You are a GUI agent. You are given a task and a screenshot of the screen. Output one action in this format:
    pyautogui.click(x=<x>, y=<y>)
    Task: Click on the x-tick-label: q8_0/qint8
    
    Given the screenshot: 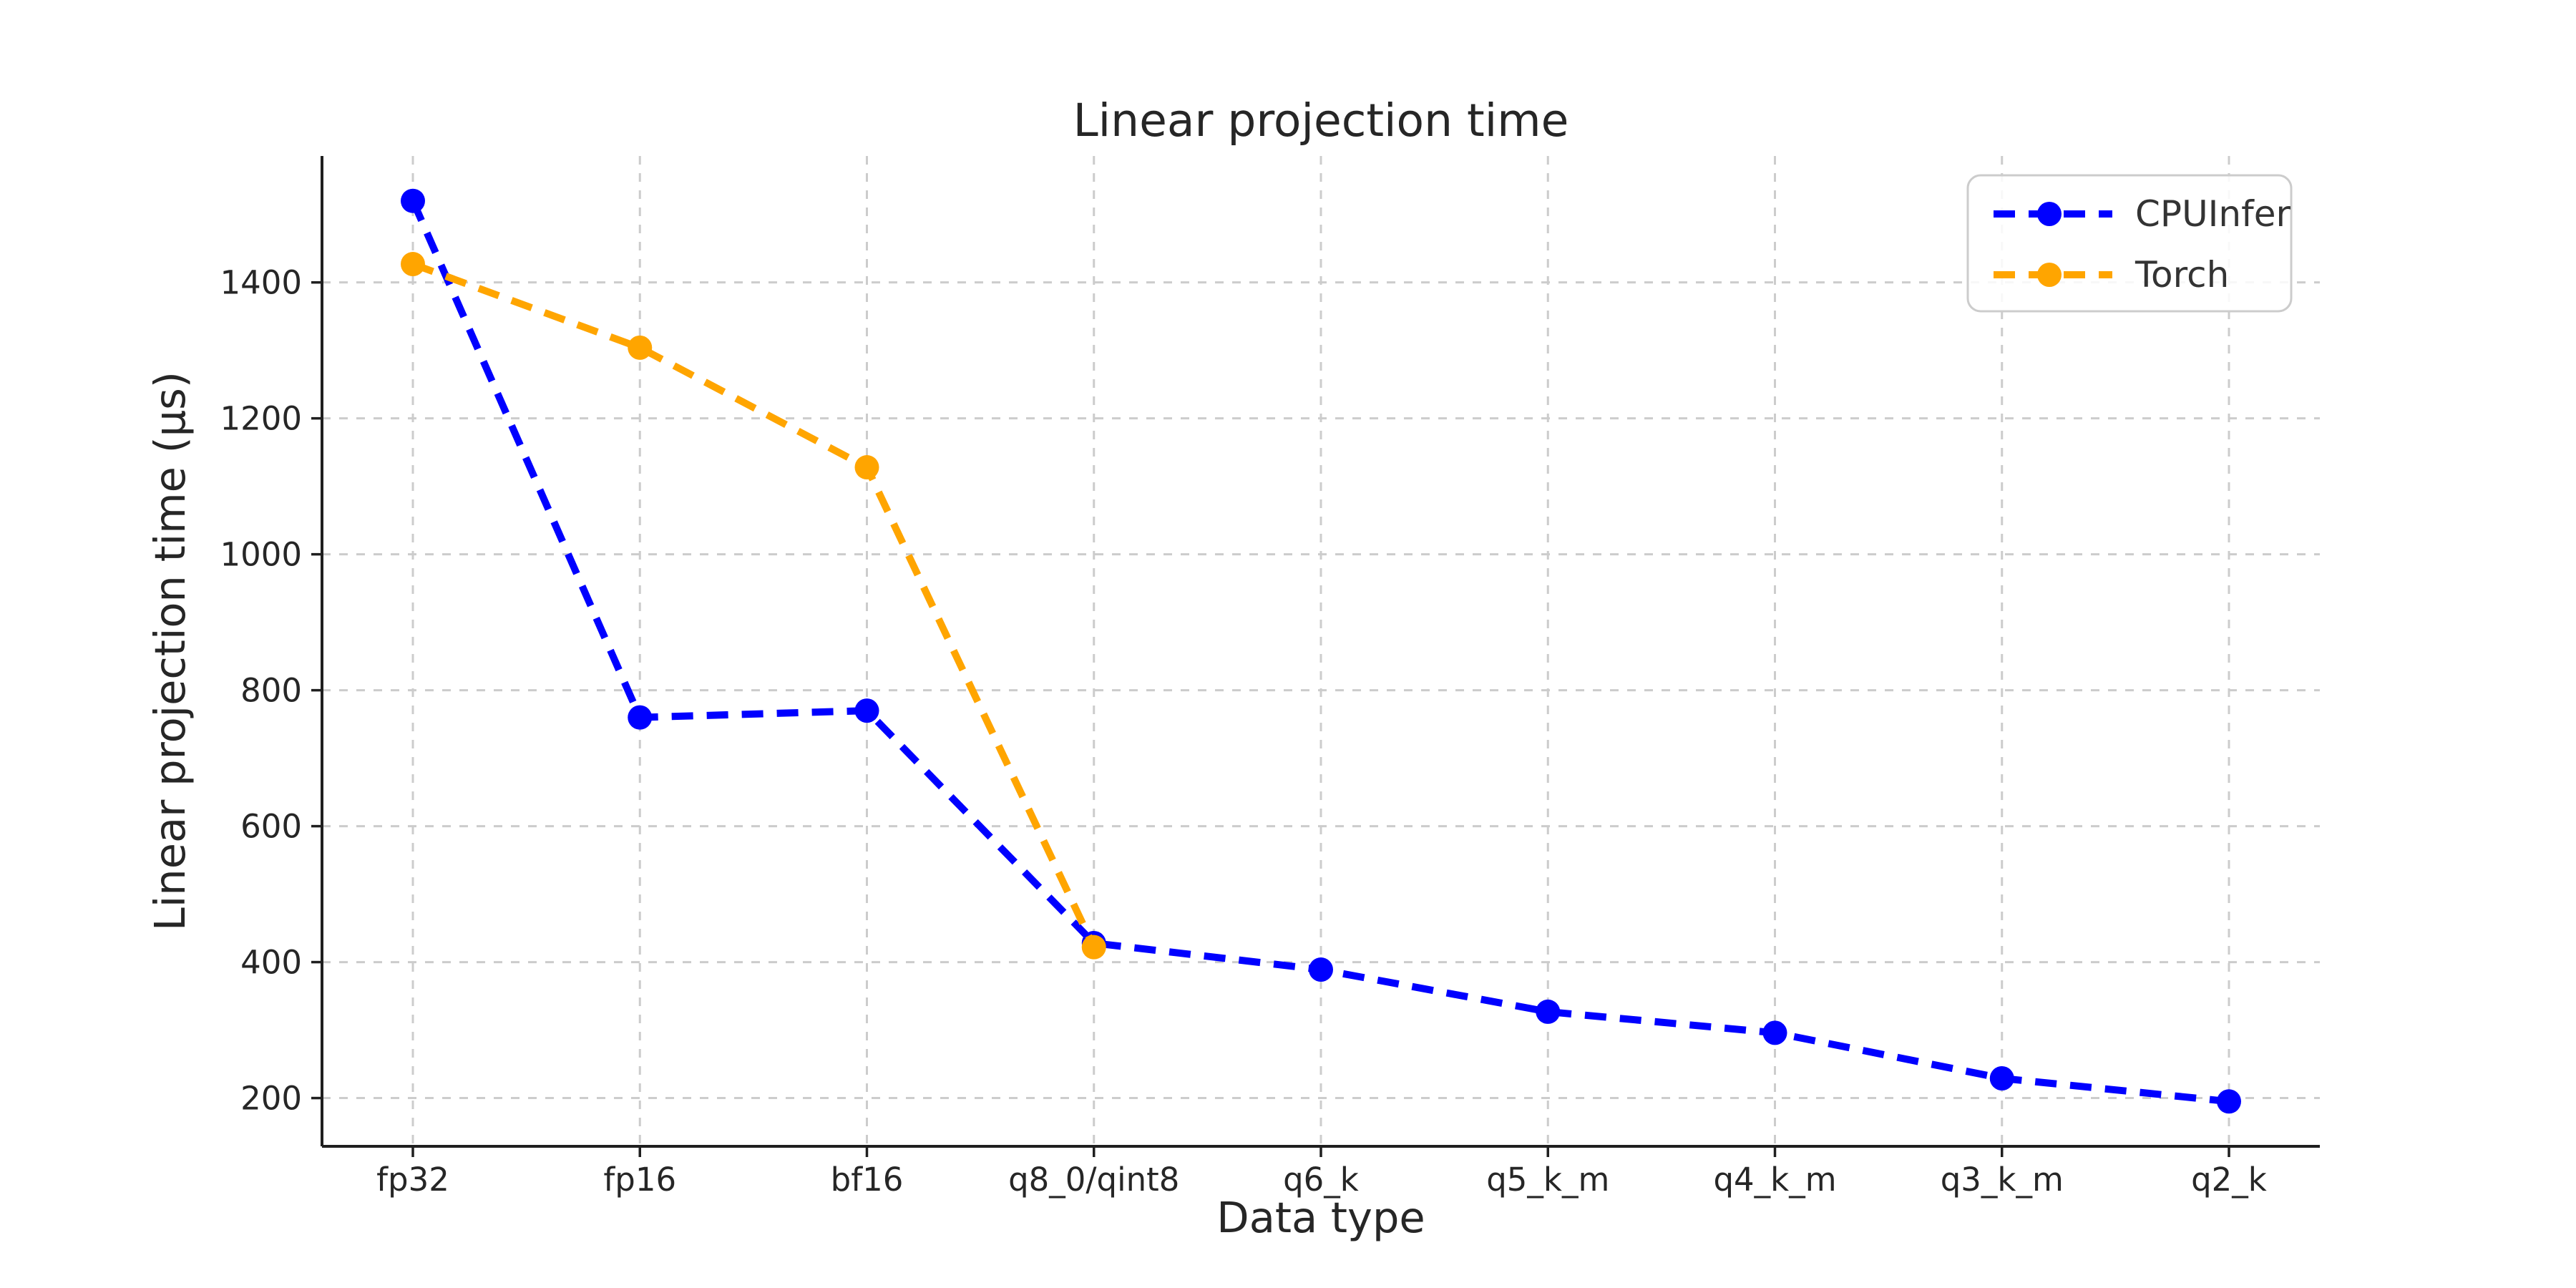 What is the action you would take?
    pyautogui.click(x=1093, y=1180)
    